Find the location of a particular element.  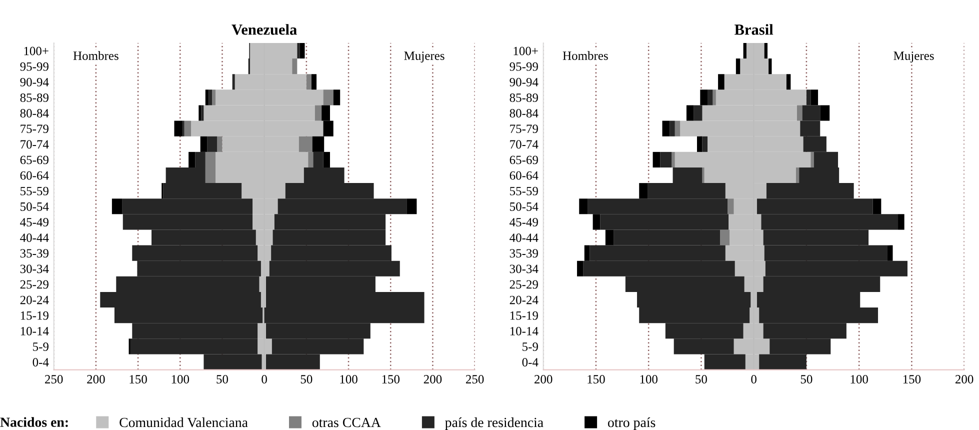

y-tick-label: 100+ is located at coordinates (36, 51).